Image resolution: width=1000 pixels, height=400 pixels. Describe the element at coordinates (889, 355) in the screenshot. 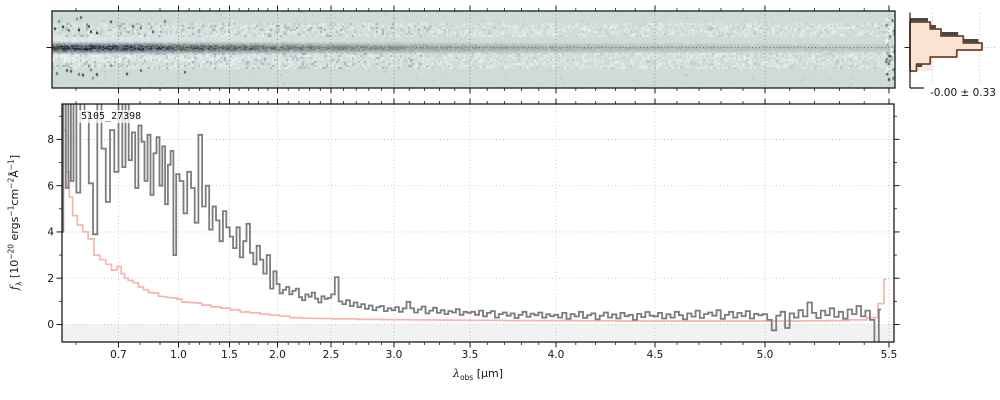

I see `x-tick-label: 5.5` at that location.